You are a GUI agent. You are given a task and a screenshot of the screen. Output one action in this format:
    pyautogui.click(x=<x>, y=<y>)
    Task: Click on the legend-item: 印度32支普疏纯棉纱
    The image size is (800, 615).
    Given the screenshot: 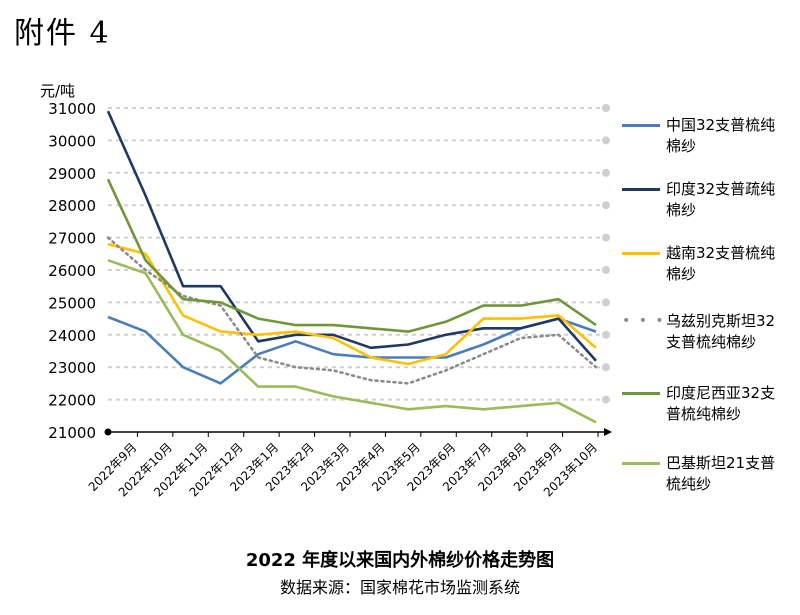 What is the action you would take?
    pyautogui.click(x=707, y=209)
    